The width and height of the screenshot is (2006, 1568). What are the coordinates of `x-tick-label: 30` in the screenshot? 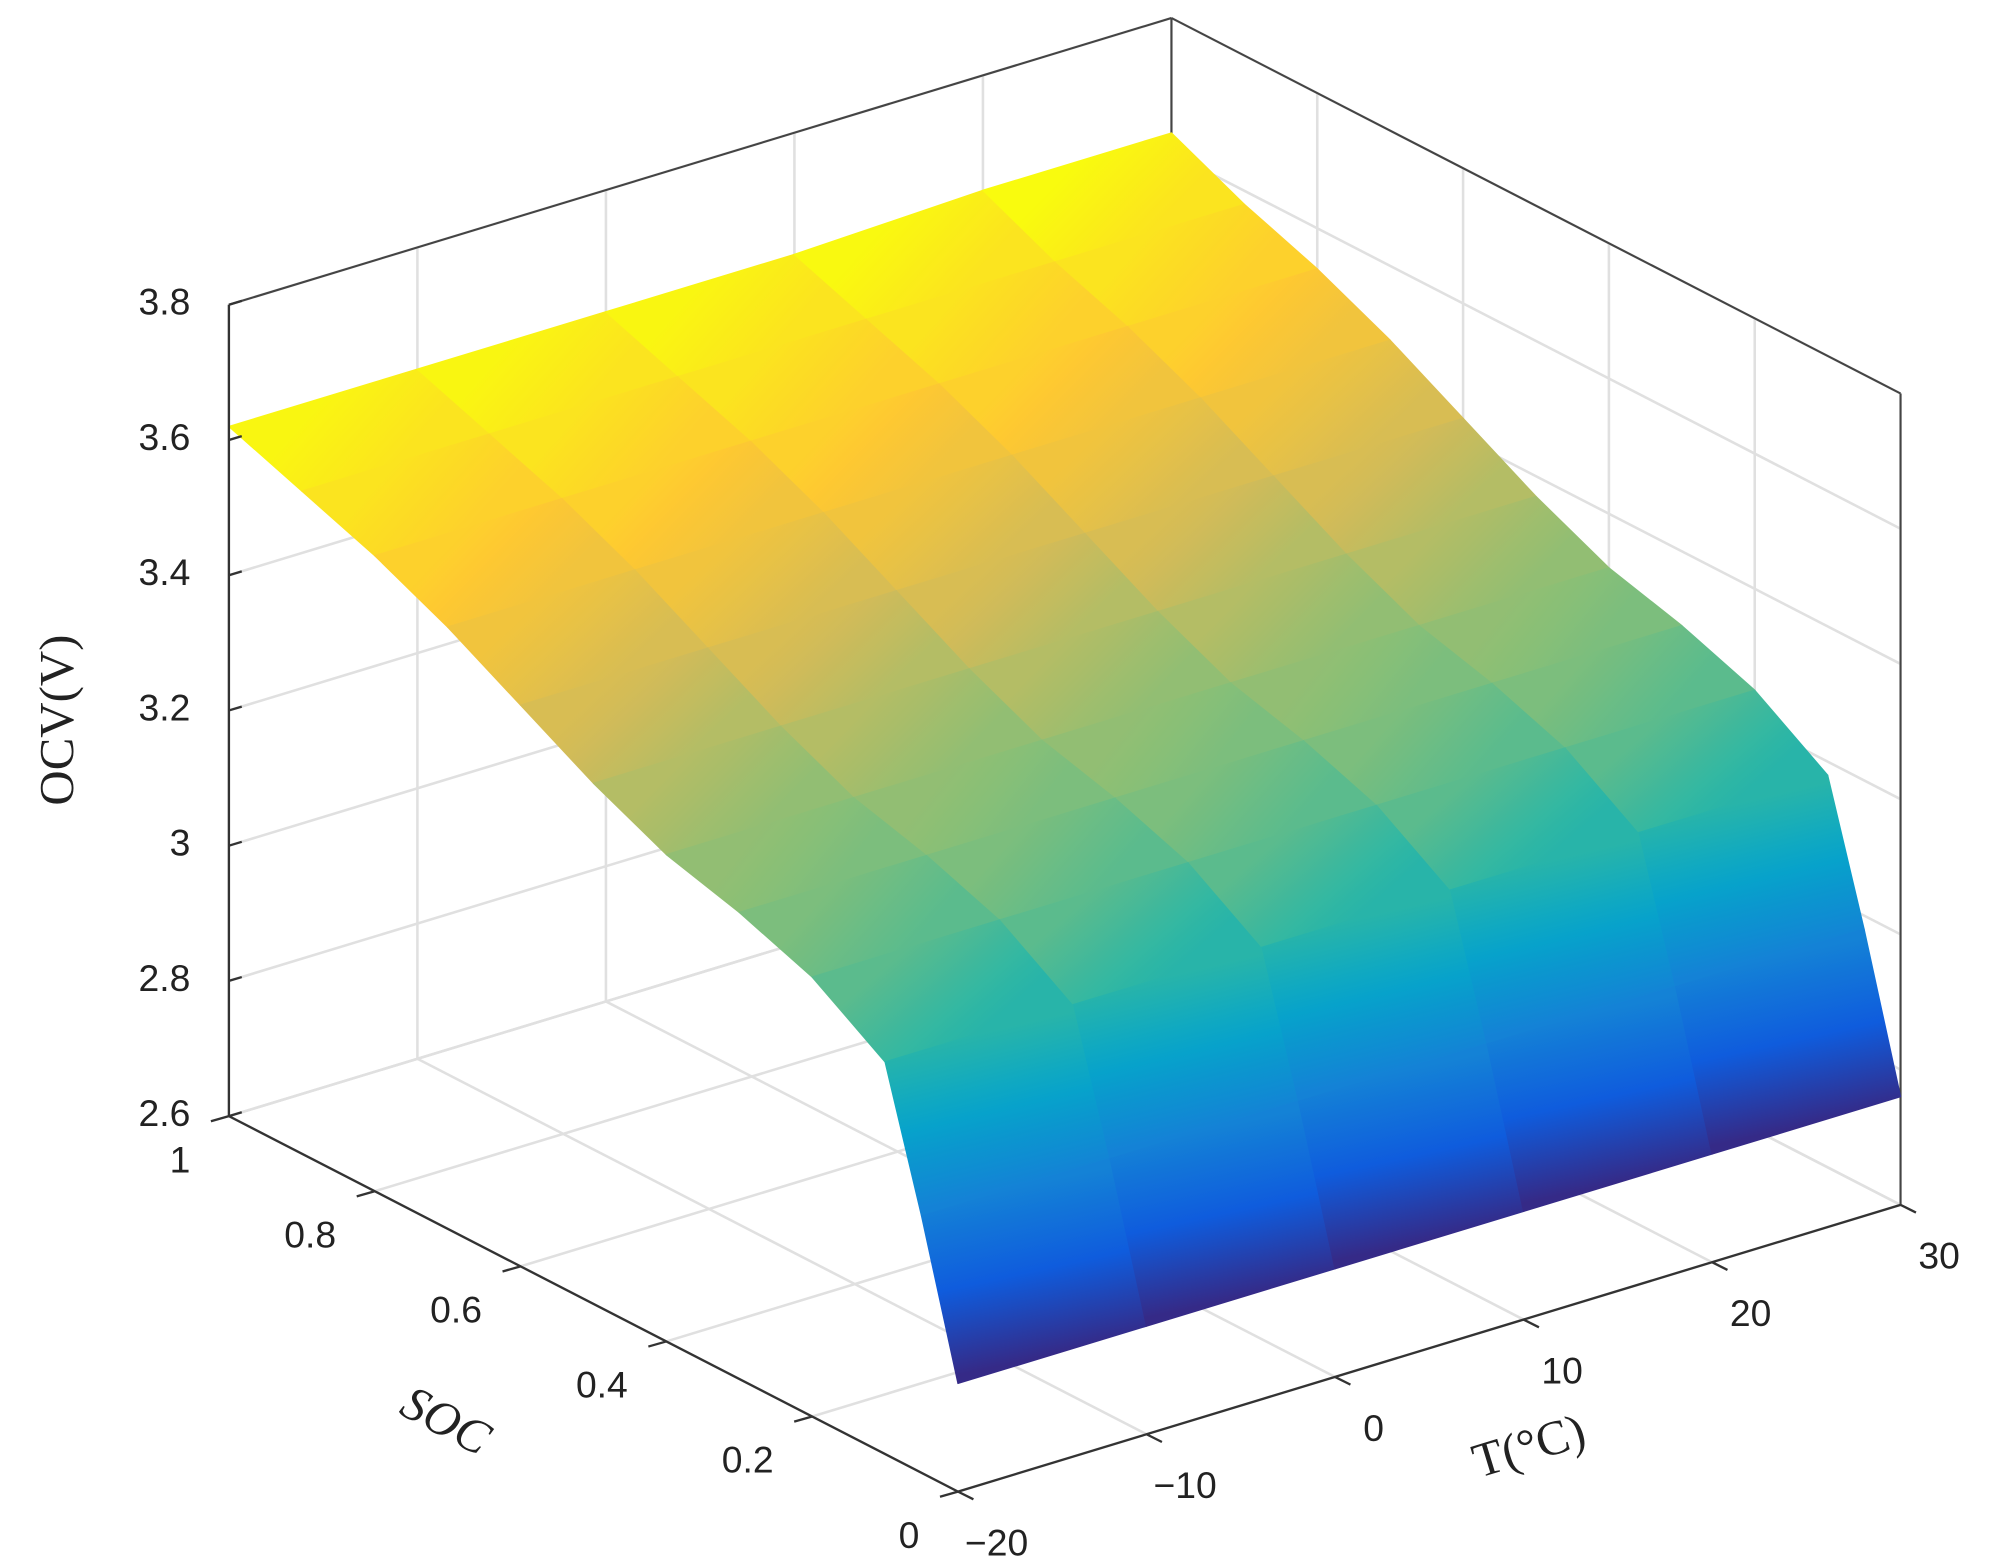 It's located at (1938, 1256).